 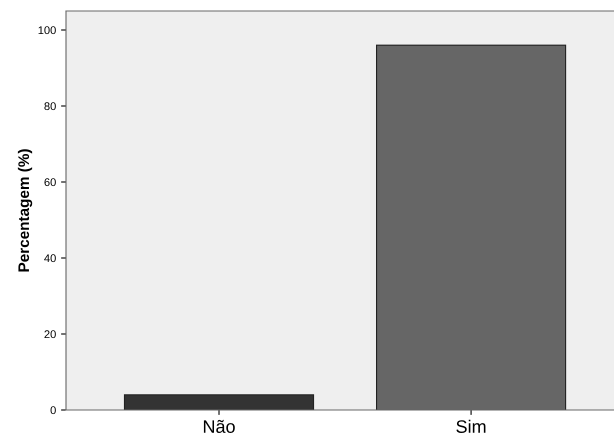 I want to click on y-tick-label: 80, so click(x=50, y=106).